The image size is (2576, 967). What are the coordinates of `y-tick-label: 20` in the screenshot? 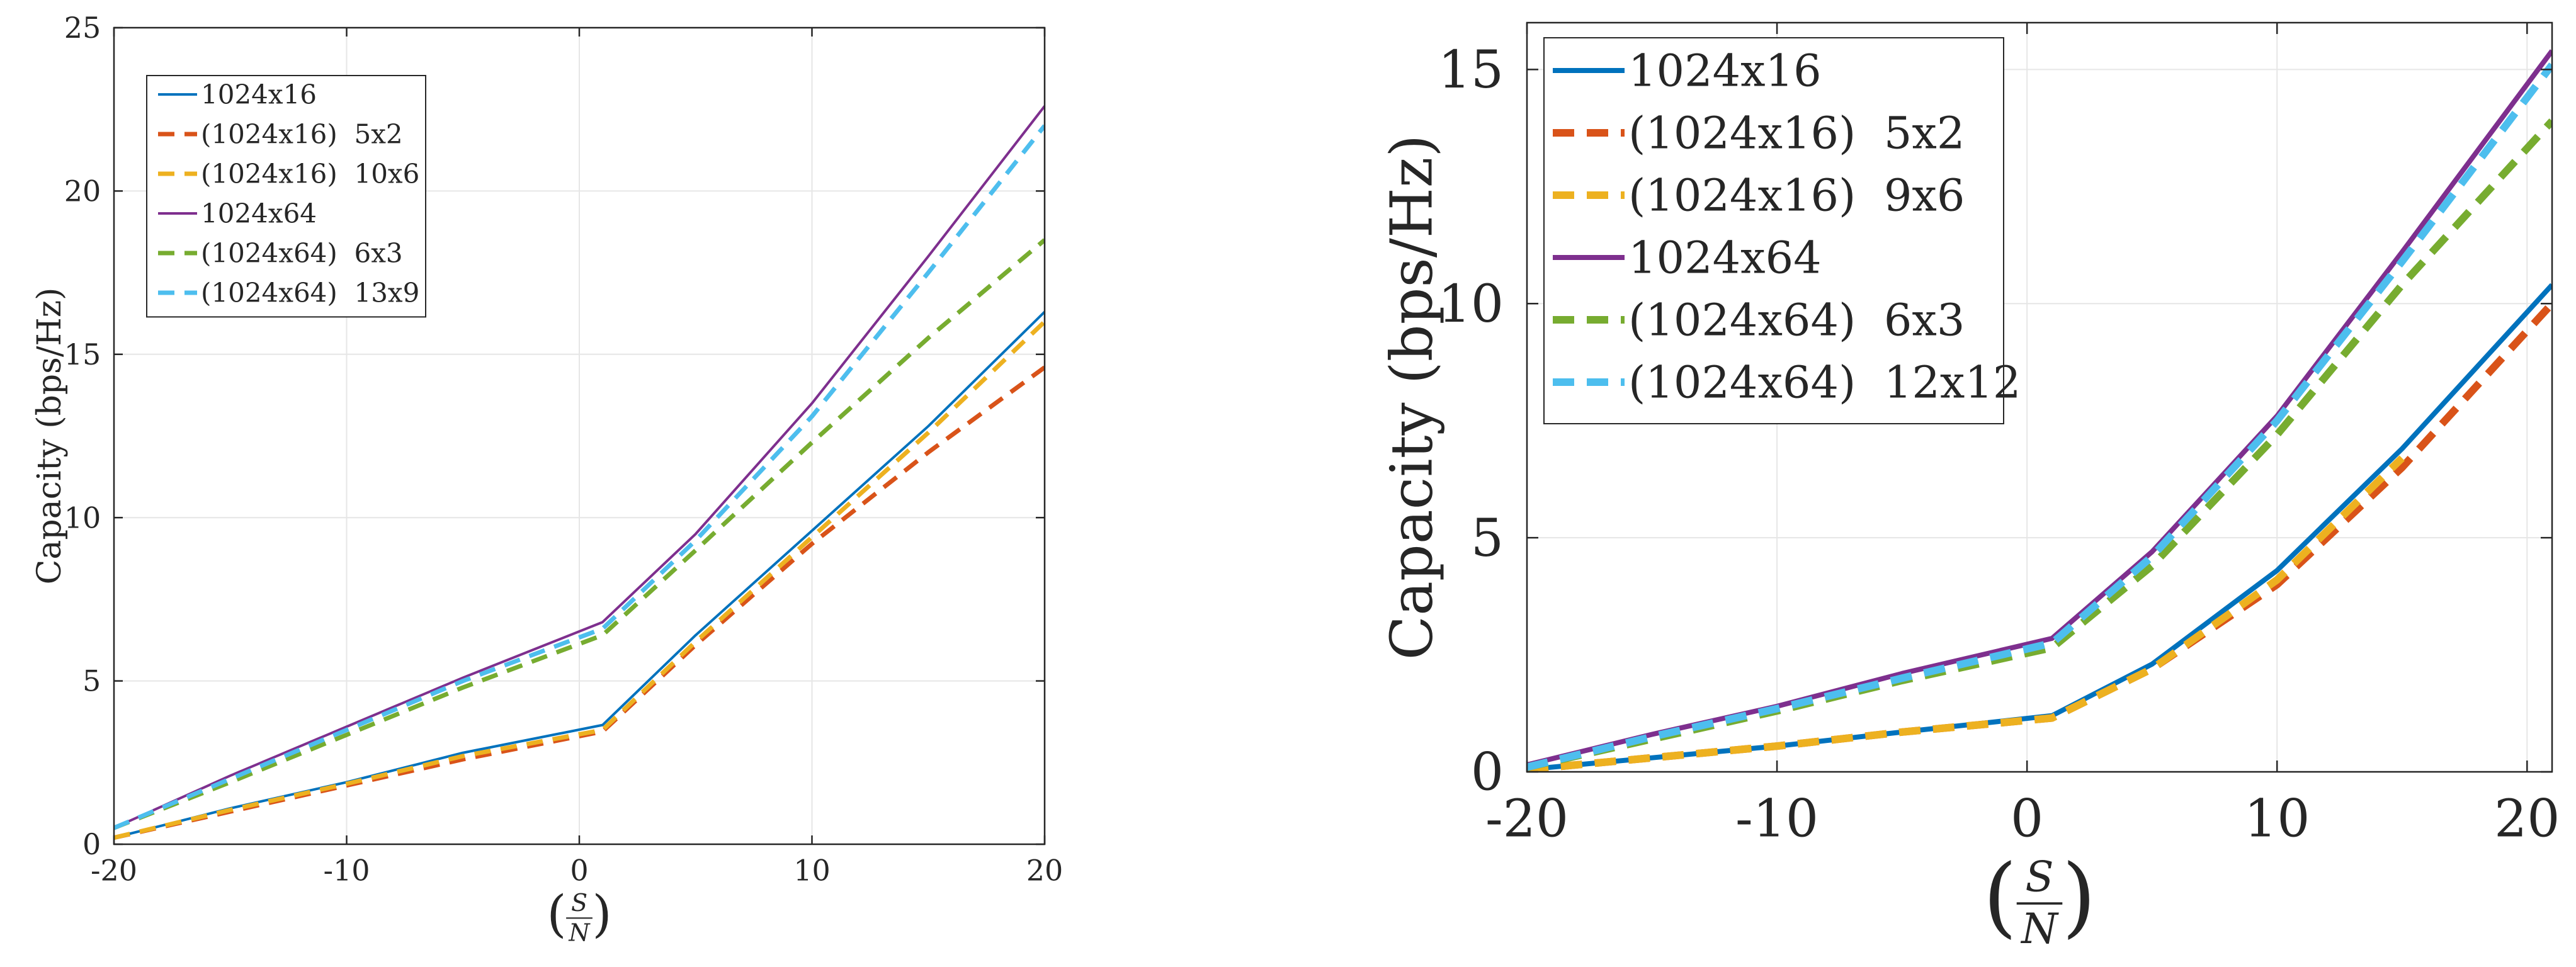 It's located at (82, 191).